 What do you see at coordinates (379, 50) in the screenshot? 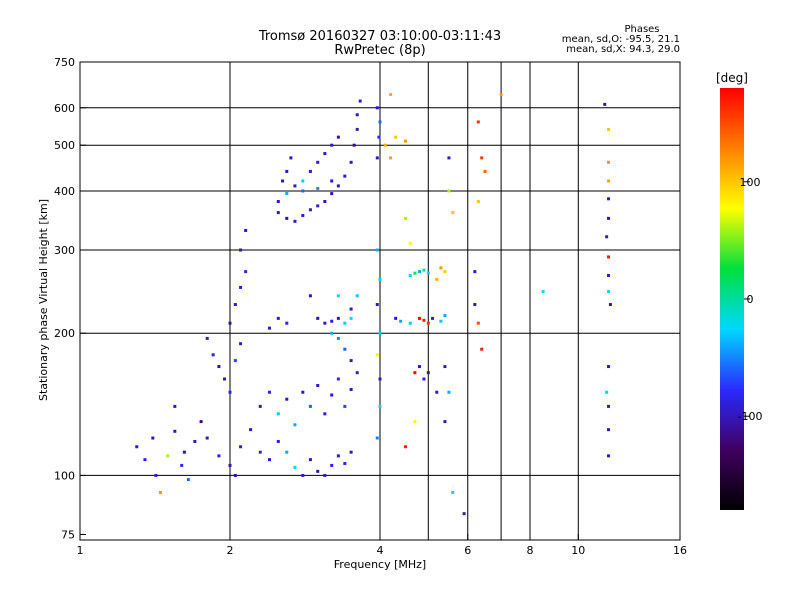
I see `chart-subtitle: RwPretec (8p)` at bounding box center [379, 50].